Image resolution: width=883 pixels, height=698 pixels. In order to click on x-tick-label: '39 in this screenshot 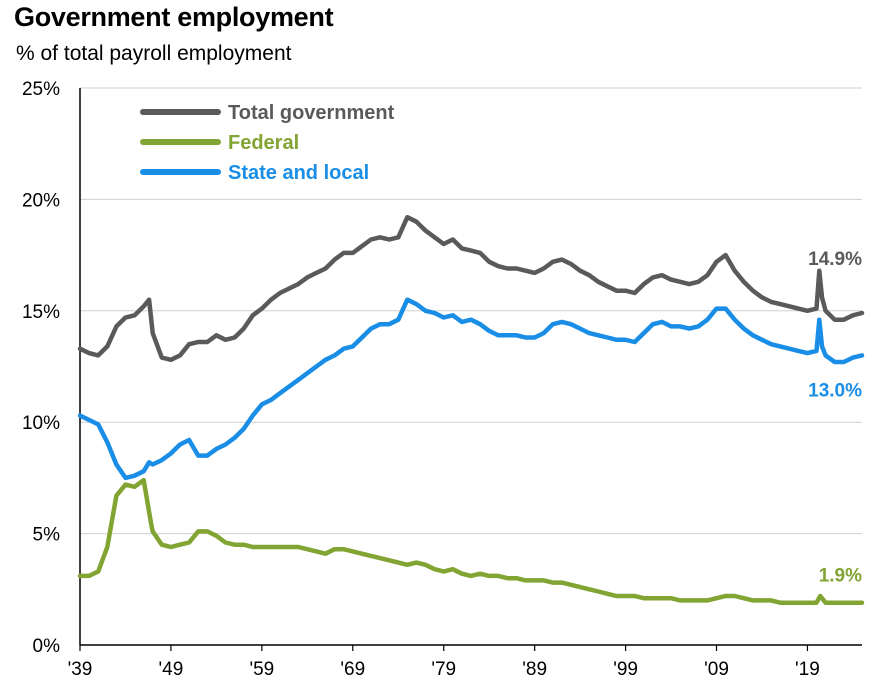, I will do `click(80, 669)`.